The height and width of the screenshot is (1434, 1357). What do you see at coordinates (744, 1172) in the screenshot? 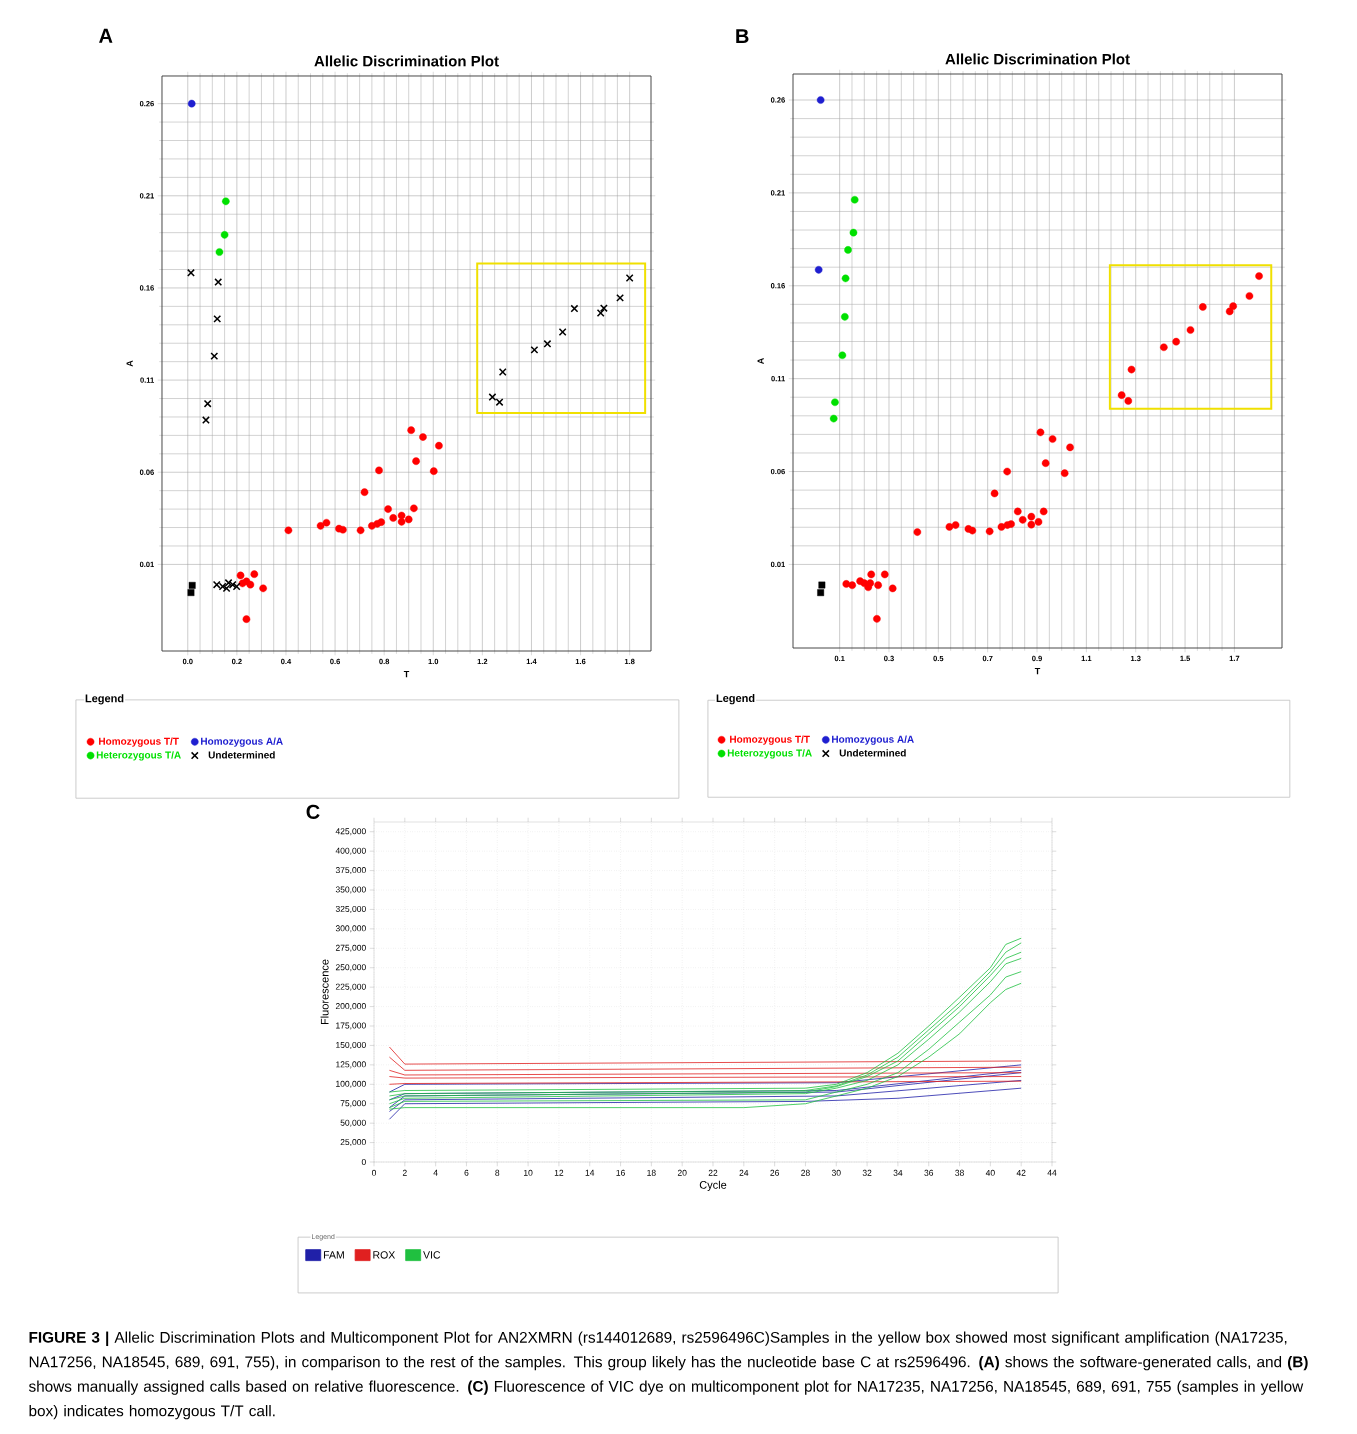
I see `x-tick-label: 24` at bounding box center [744, 1172].